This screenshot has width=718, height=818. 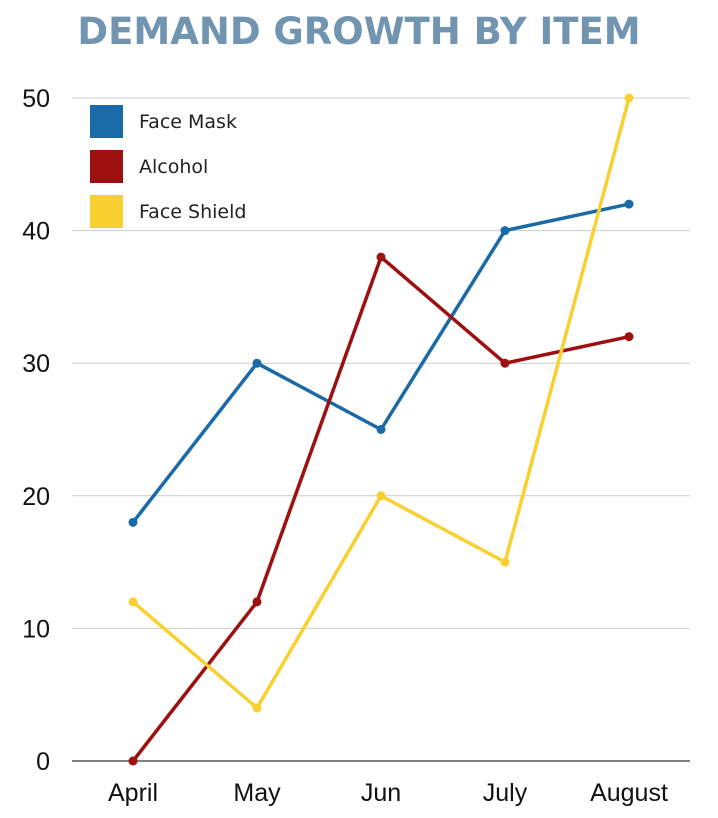 I want to click on x-axis-ticks: April May Jun July August, so click(x=388, y=793).